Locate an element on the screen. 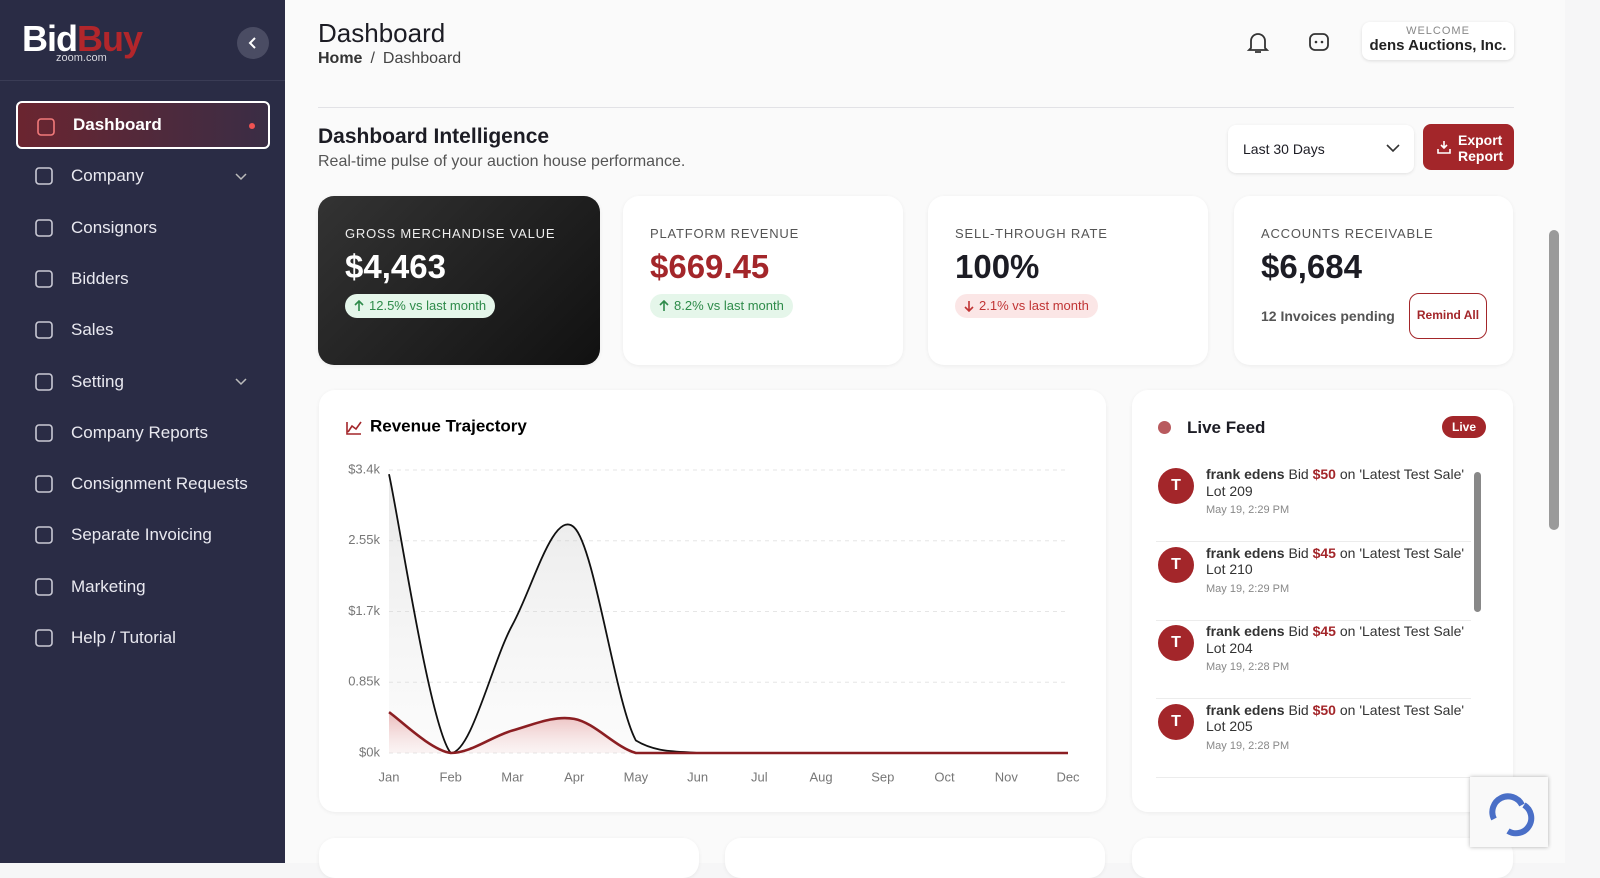 This screenshot has height=878, width=1600. user-menu: WELCOME dens Auctions, Inc. is located at coordinates (1438, 41).